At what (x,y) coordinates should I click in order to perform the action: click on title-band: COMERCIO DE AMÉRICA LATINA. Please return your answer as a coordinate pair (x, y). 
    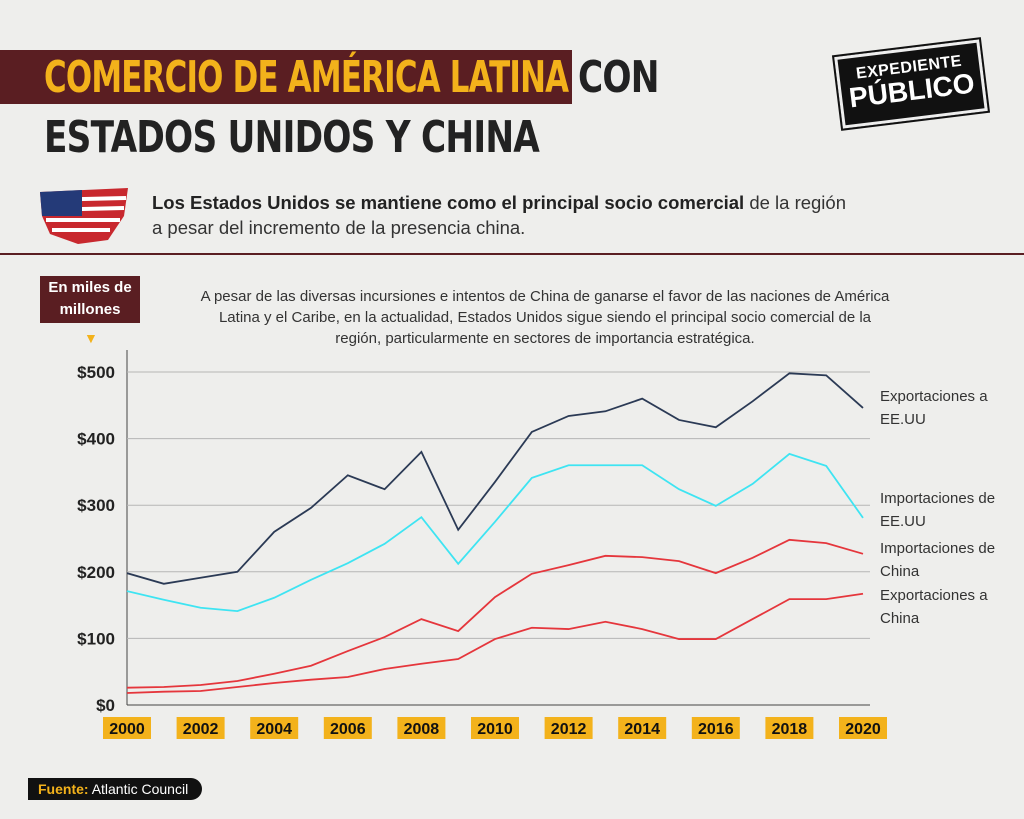
    Looking at the image, I should click on (286, 77).